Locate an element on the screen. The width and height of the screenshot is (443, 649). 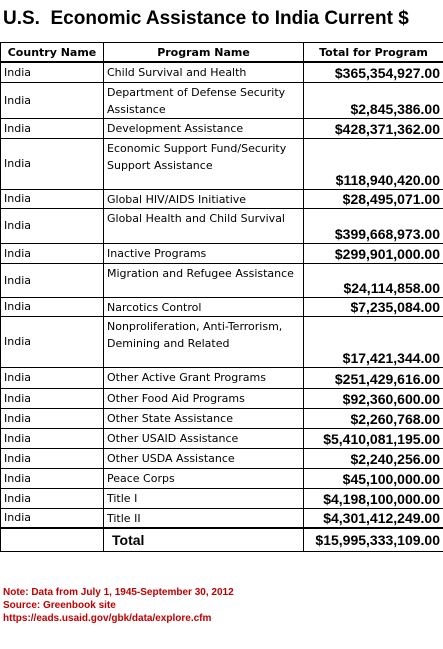
column-header: Total for Program is located at coordinates (373, 52).